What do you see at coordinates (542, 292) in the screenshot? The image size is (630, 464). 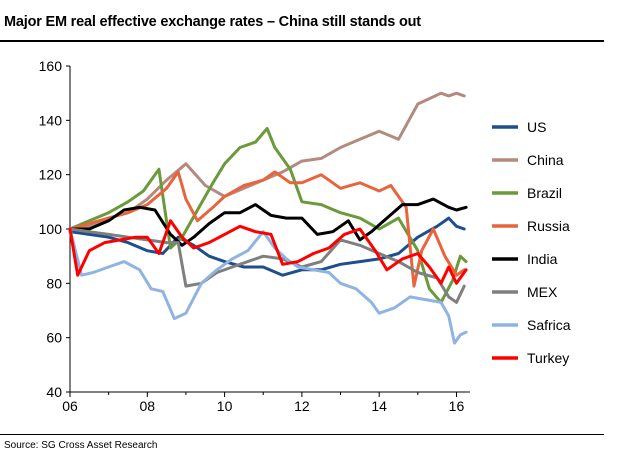 I see `legend-label-mex: MEX` at bounding box center [542, 292].